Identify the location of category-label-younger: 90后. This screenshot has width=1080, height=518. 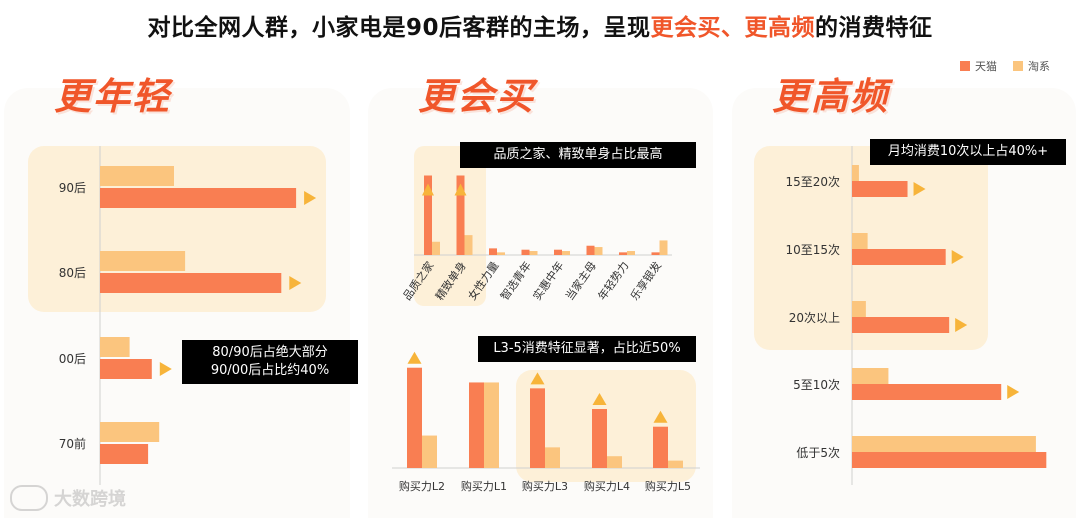
(72, 188).